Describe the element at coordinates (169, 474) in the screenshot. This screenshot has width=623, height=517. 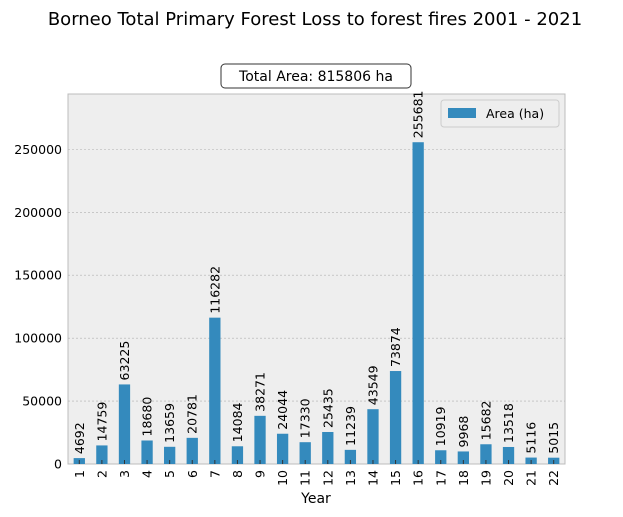
I see `x-tick-label: 5` at that location.